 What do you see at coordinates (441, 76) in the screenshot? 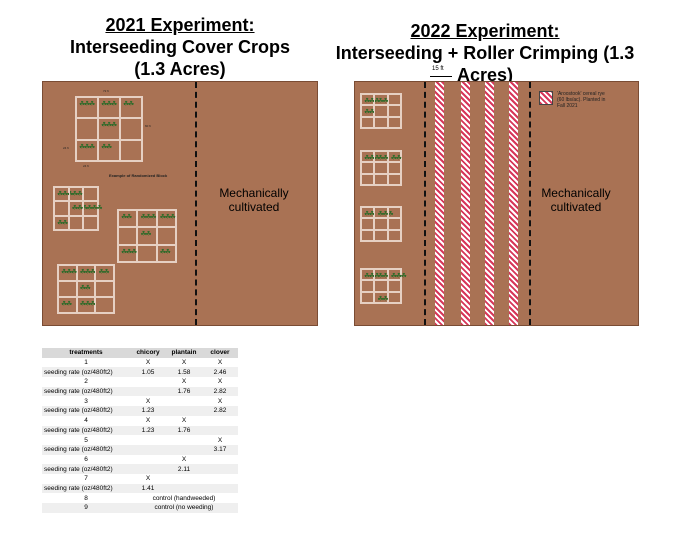
I see `scale-bar` at bounding box center [441, 76].